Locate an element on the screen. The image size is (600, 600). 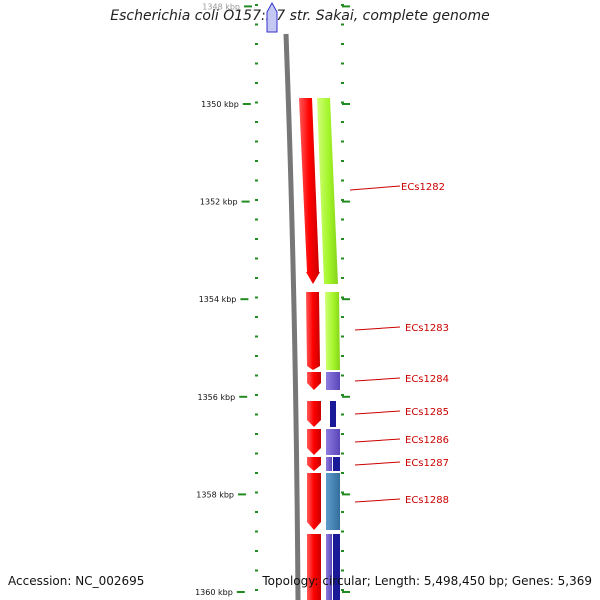
genome-backbone is located at coordinates (292, 316).